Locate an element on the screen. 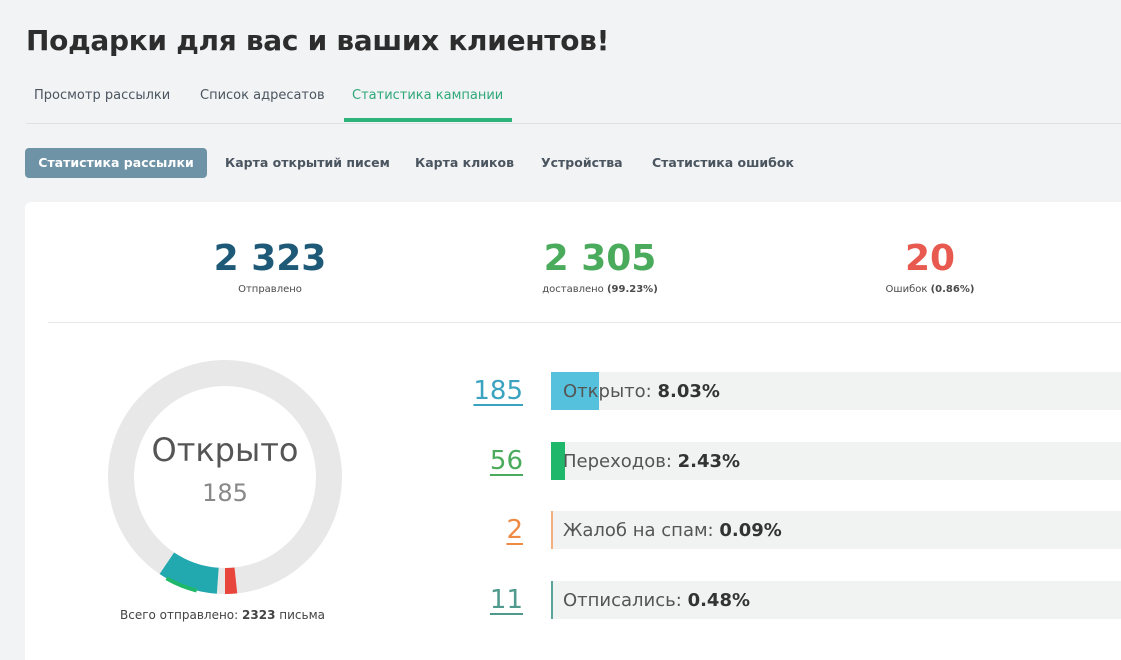 This screenshot has height=660, width=1121. metric-clicks-fill is located at coordinates (558, 461).